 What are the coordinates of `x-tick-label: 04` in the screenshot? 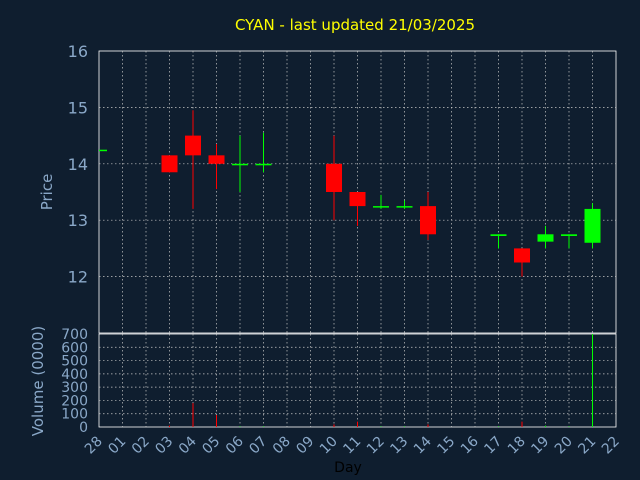 It's located at (188, 445).